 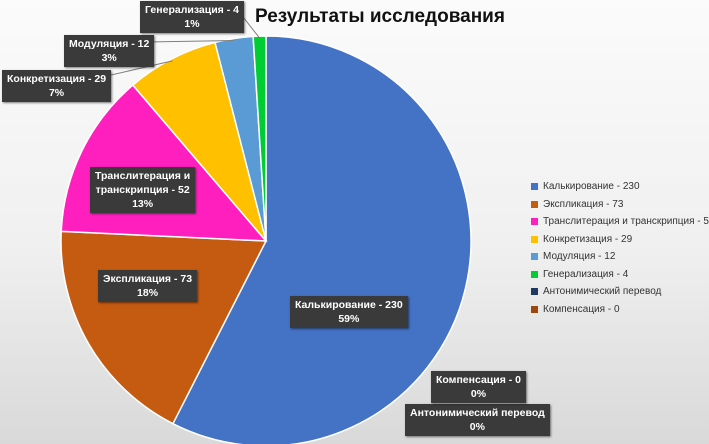 What do you see at coordinates (143, 204) in the screenshot?
I see `data-label-percent: 13%` at bounding box center [143, 204].